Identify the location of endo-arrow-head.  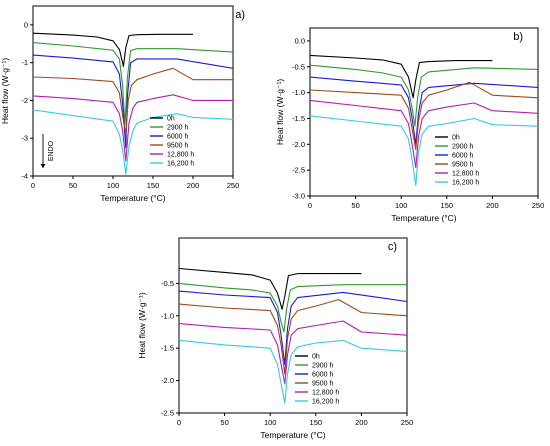
(43, 166).